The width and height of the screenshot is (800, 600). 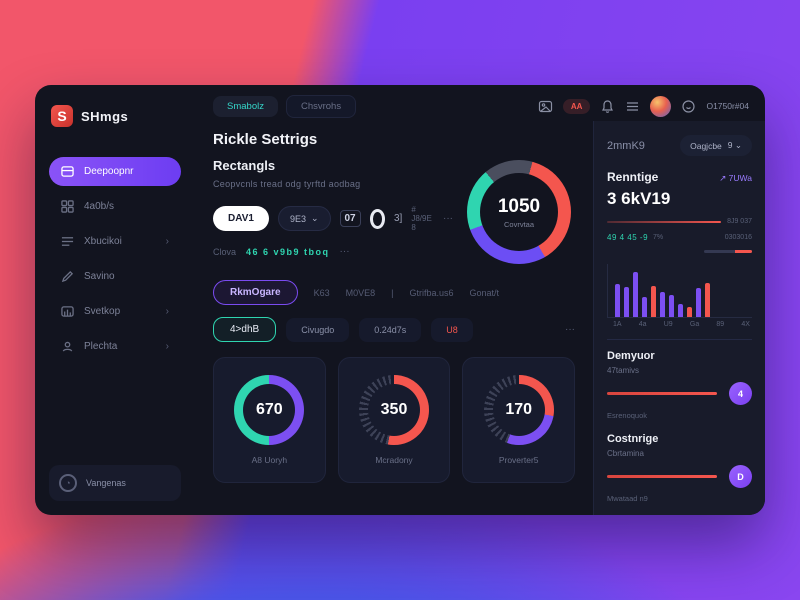 I want to click on sidebar-item-label: Savino, so click(x=99, y=276).